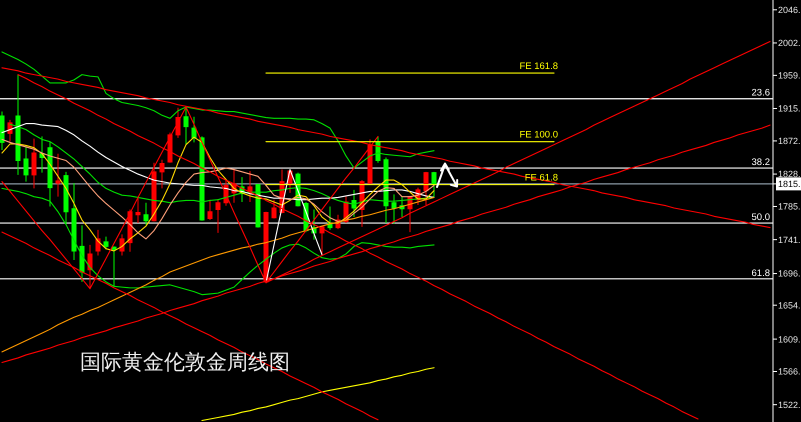 Image resolution: width=801 pixels, height=422 pixels. What do you see at coordinates (538, 135) in the screenshot?
I see `series-label: FE 100.0` at bounding box center [538, 135].